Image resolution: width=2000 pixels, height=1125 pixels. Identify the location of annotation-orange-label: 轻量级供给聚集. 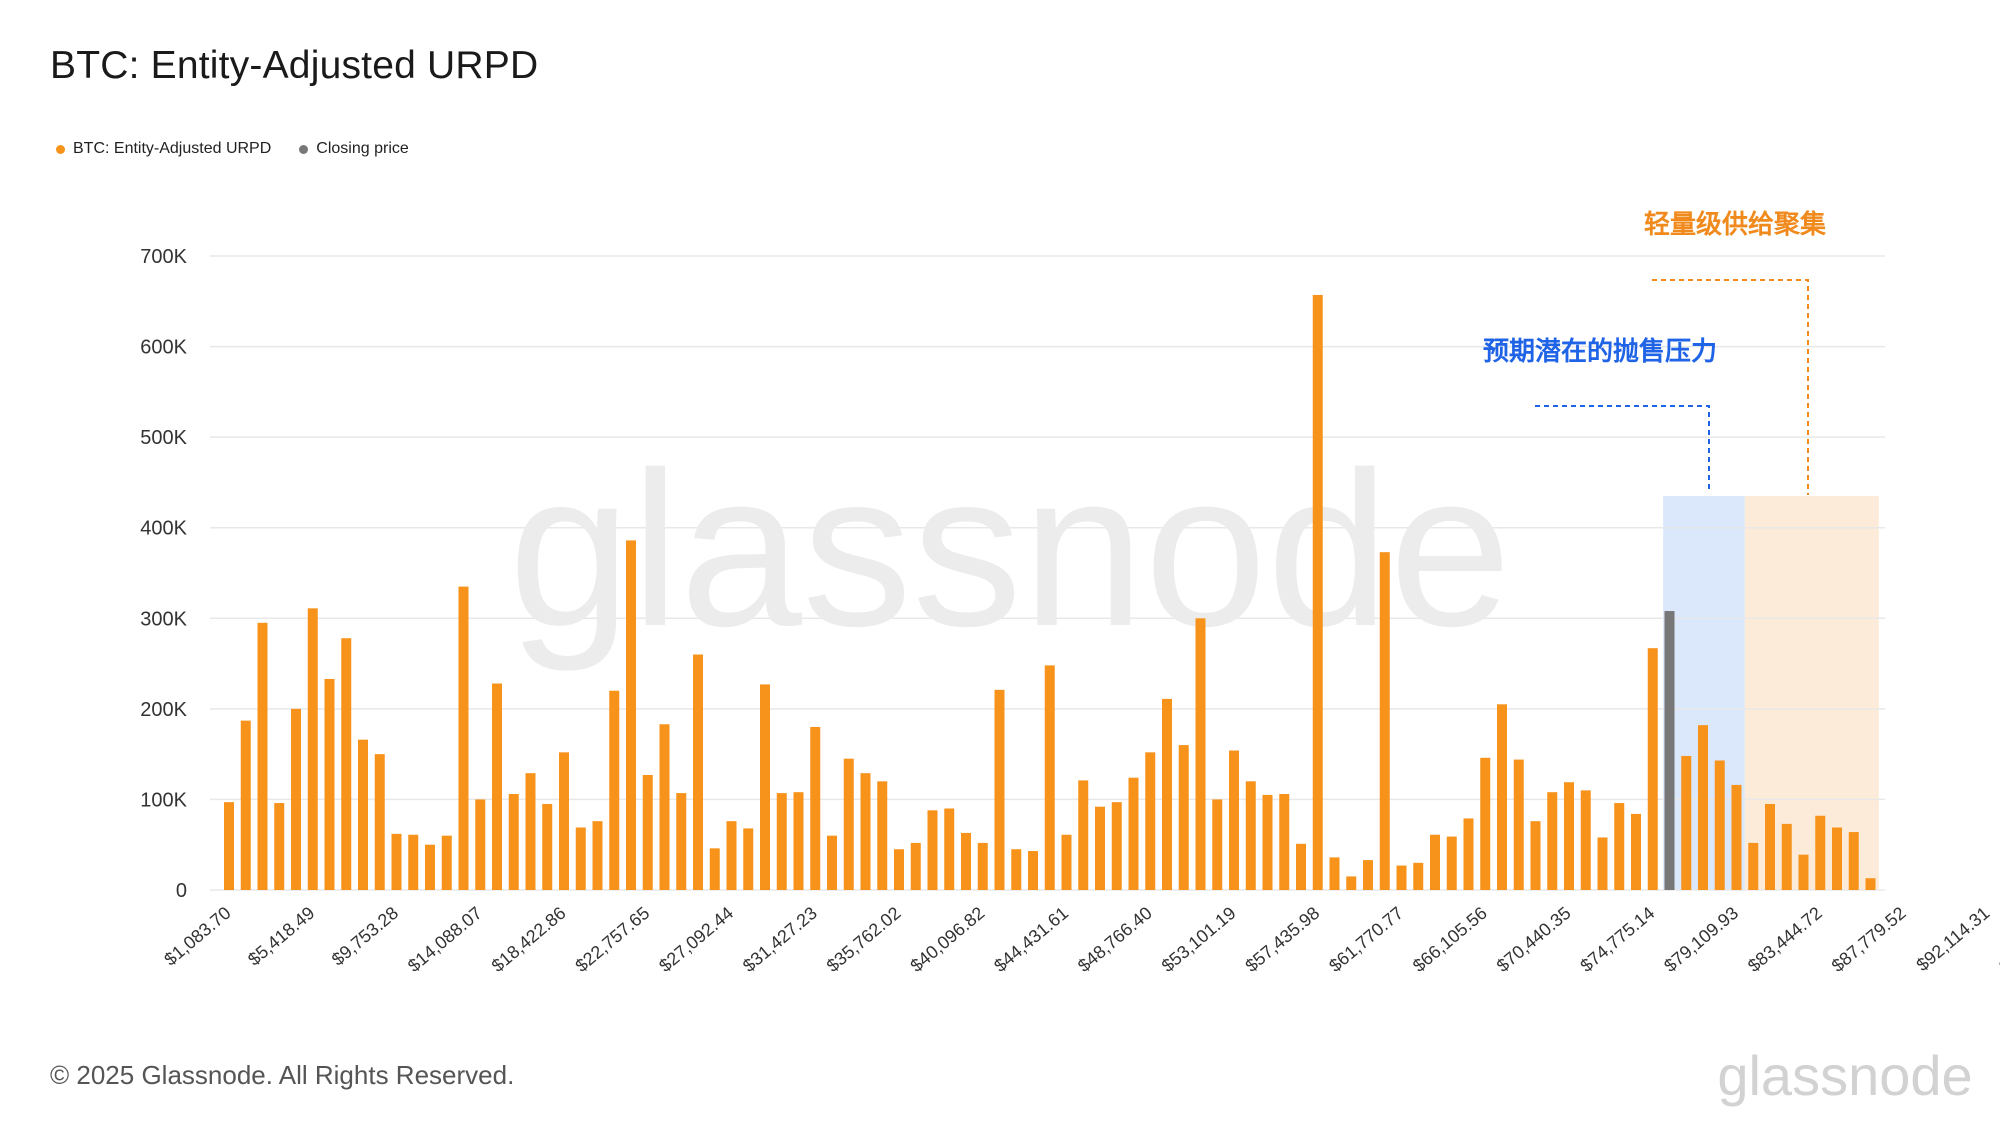
(1735, 224).